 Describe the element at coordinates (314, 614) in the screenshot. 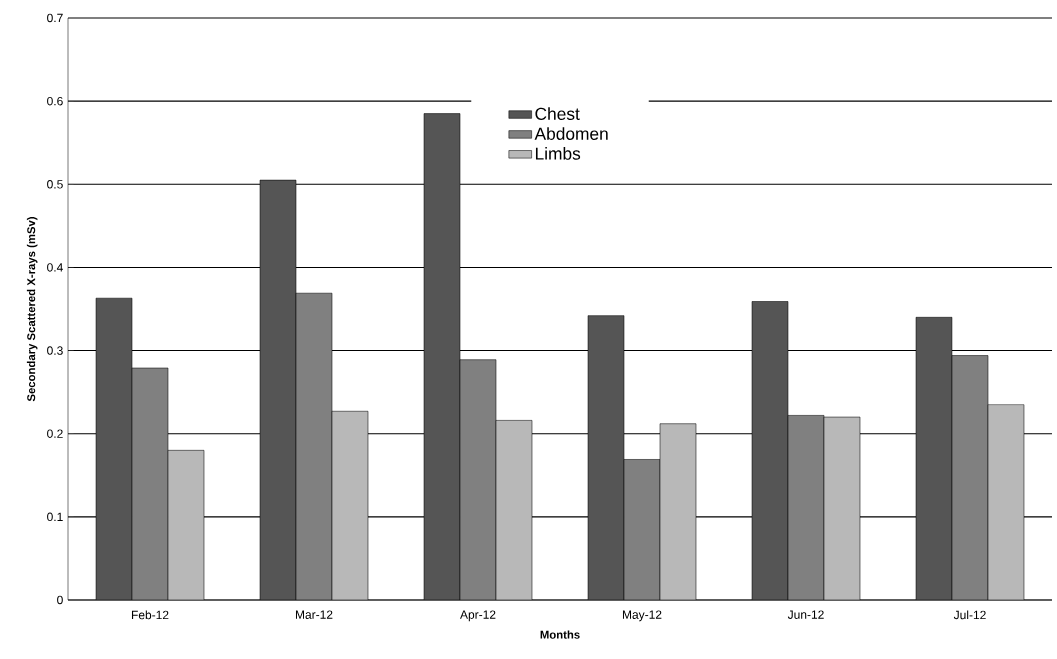

I see `x-tick-label: Mar-12` at that location.